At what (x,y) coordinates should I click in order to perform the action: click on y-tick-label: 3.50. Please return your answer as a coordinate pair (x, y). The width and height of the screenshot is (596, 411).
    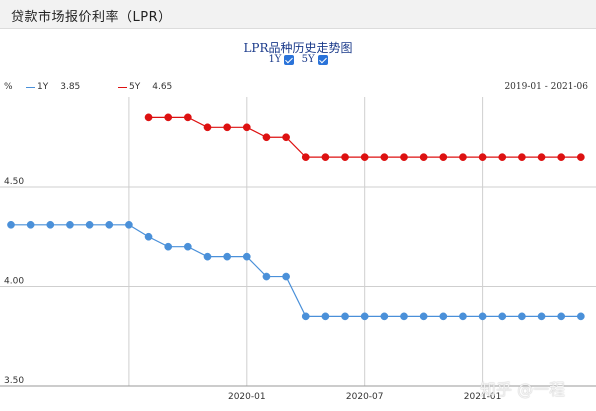
    Looking at the image, I should click on (14, 381).